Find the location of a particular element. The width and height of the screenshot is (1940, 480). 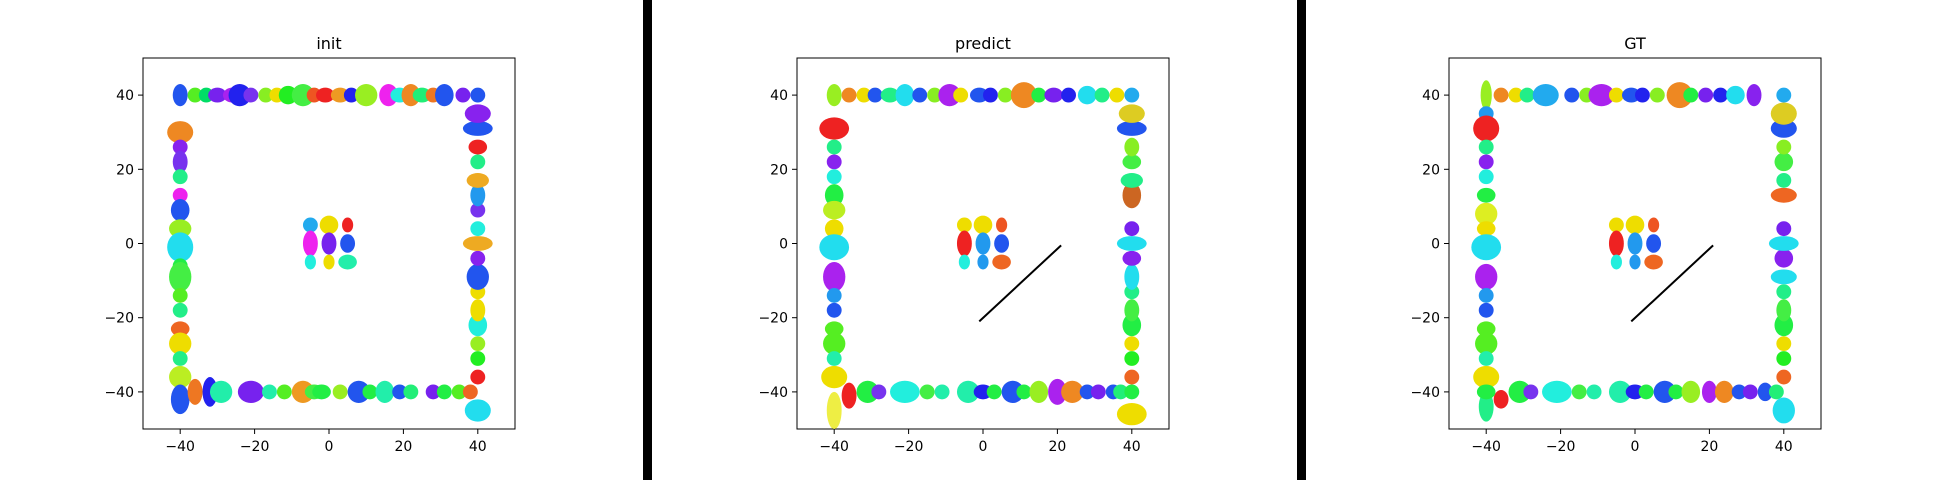

y-tick-label: −40 is located at coordinates (119, 393).